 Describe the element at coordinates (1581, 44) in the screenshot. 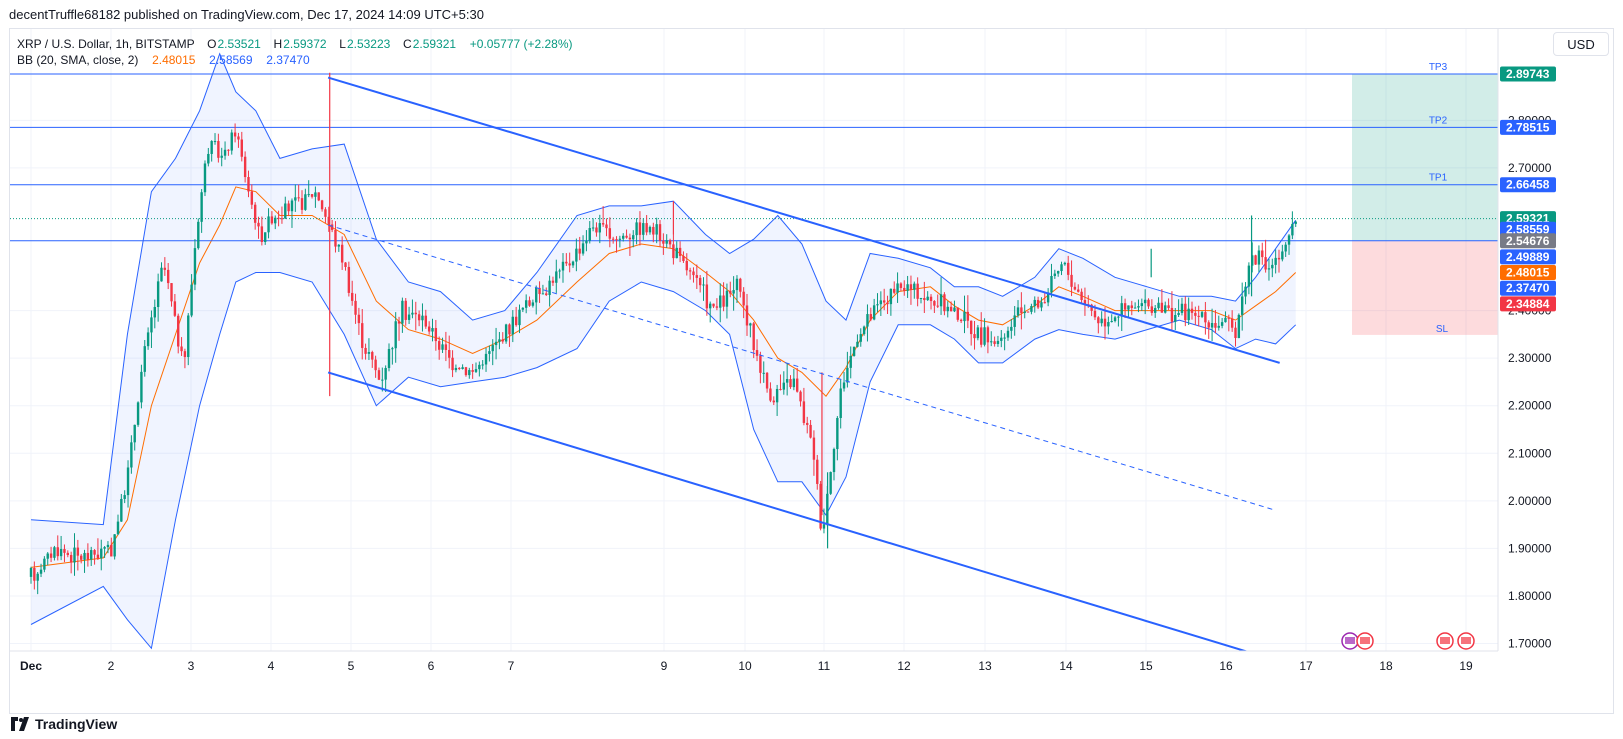

I see `currency-button: USD` at that location.